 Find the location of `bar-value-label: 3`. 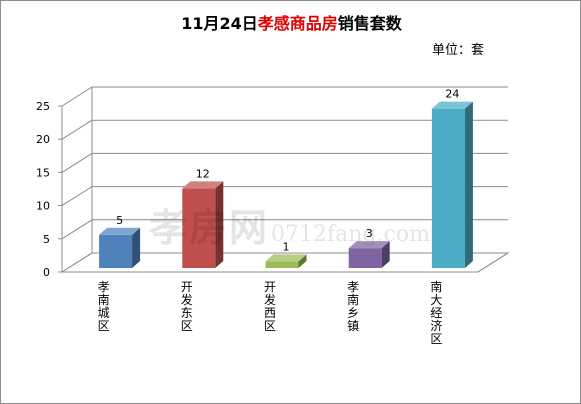

bar-value-label: 3 is located at coordinates (369, 233).